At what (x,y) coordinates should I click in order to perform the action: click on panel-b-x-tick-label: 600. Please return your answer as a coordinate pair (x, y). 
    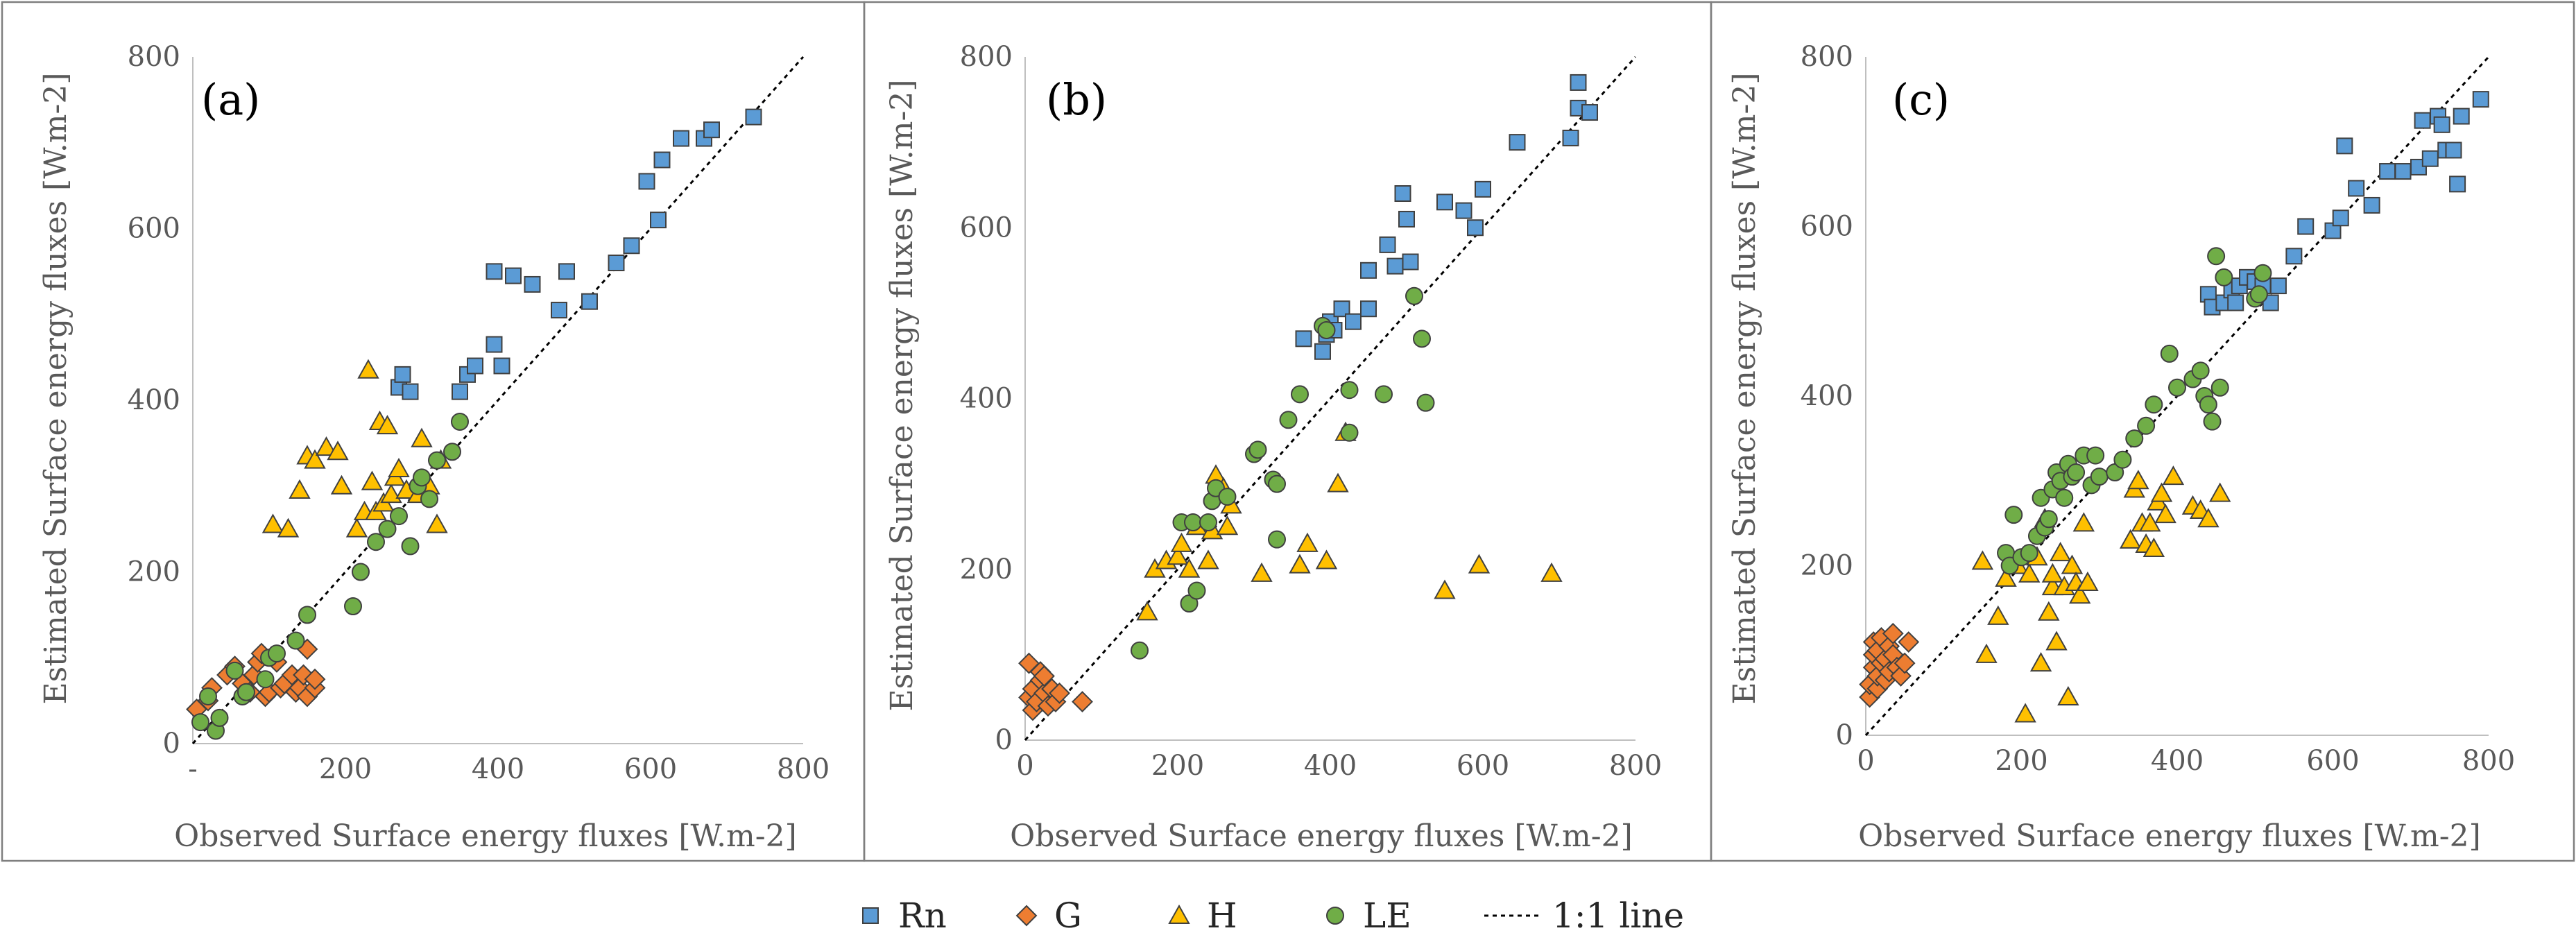
    Looking at the image, I should click on (1483, 766).